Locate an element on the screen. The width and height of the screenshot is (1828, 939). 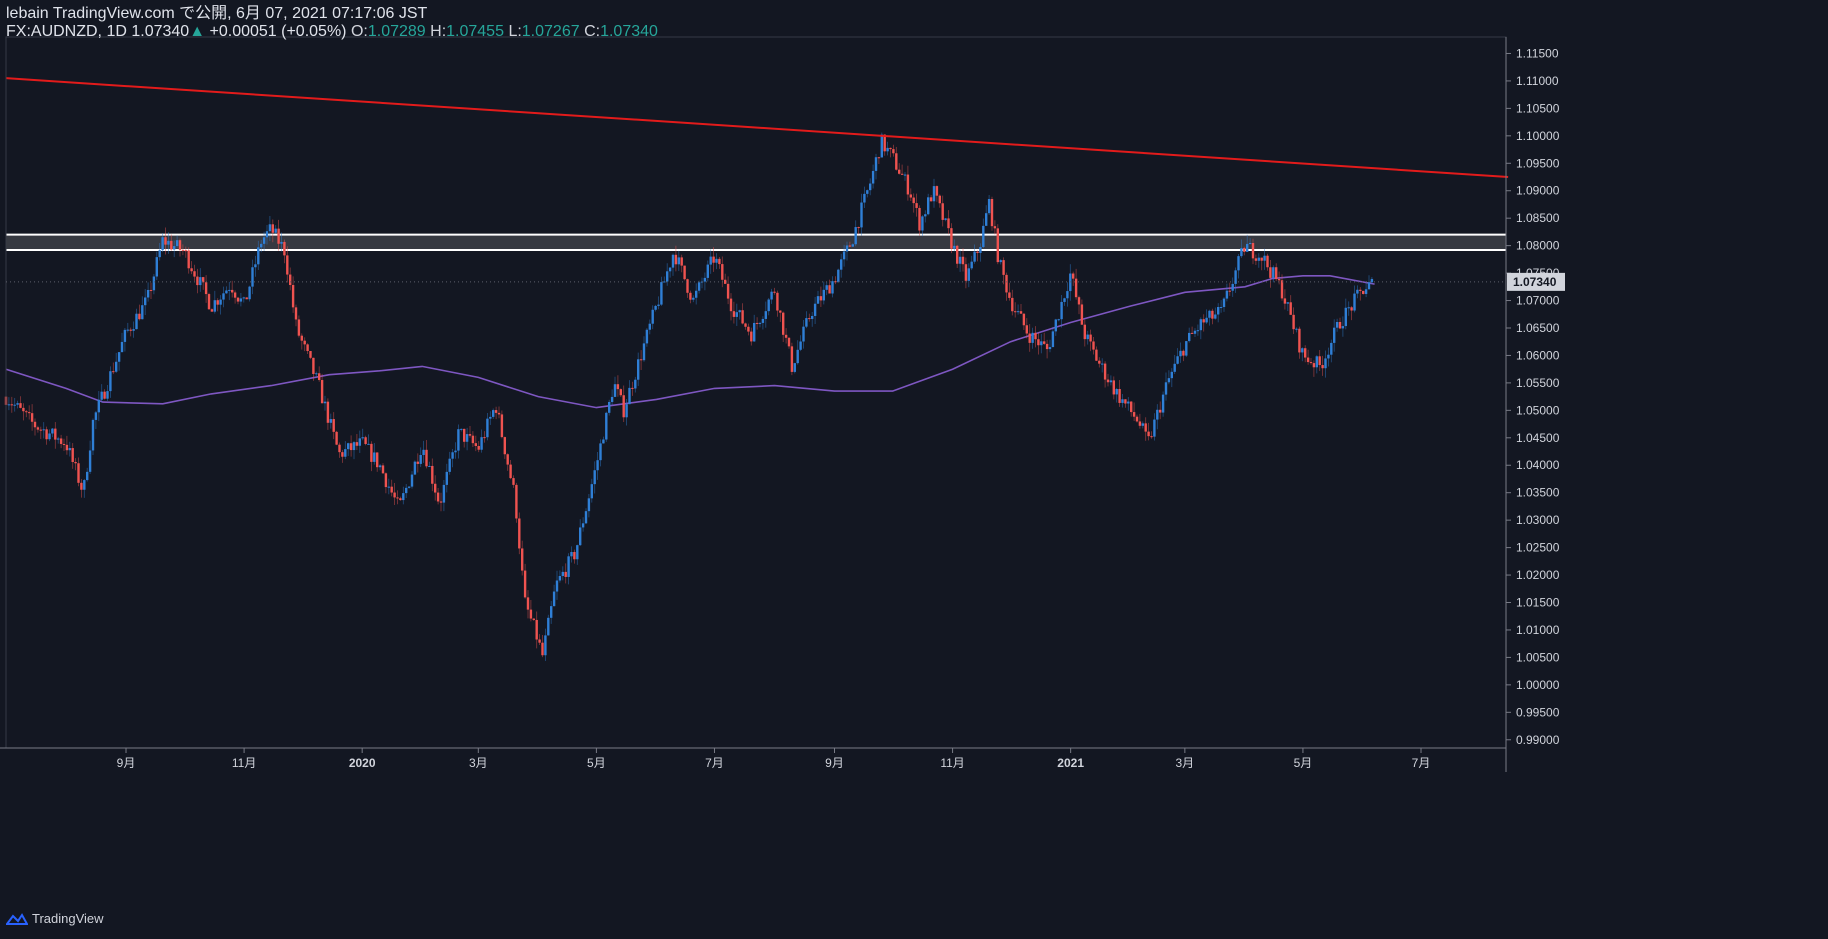
time-tick-label: 2020 is located at coordinates (362, 763).